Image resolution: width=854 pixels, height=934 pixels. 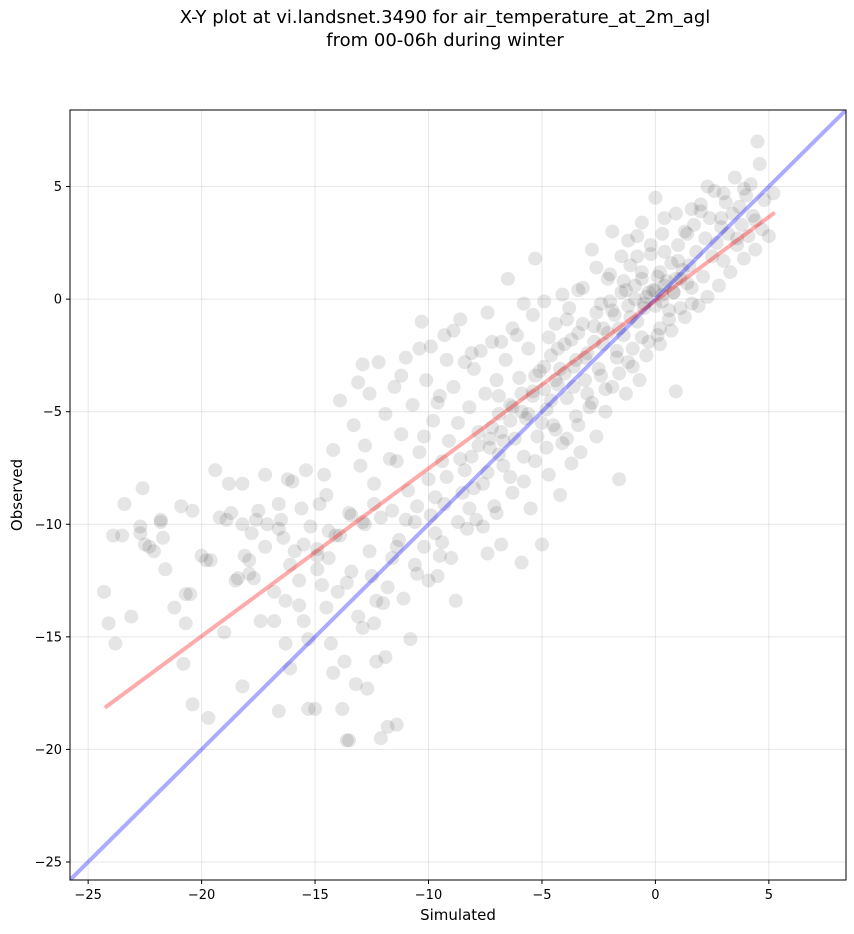 I want to click on x-tick-label: −20, so click(x=201, y=895).